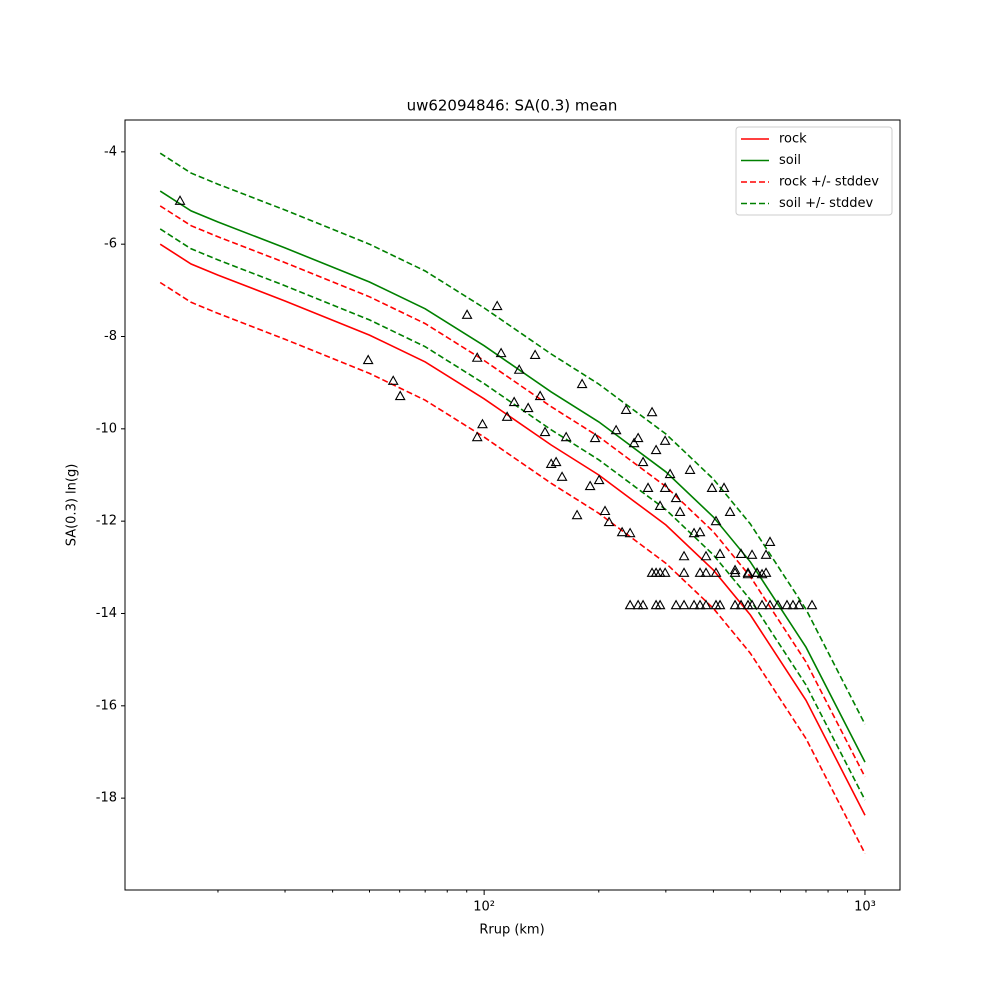 Image resolution: width=1000 pixels, height=1004 pixels. I want to click on y-tick-label: -16, so click(106, 705).